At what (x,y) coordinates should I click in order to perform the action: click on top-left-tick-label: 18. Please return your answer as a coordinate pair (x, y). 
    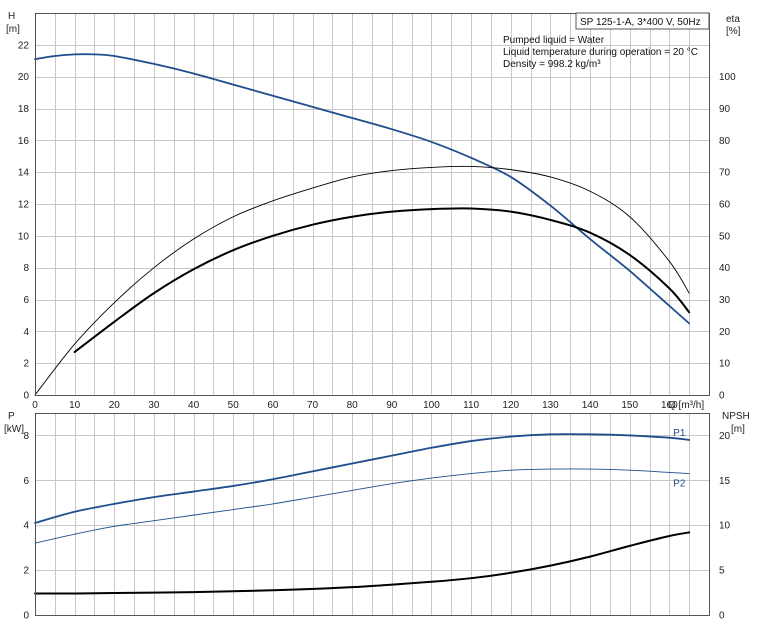
    Looking at the image, I should click on (24, 109).